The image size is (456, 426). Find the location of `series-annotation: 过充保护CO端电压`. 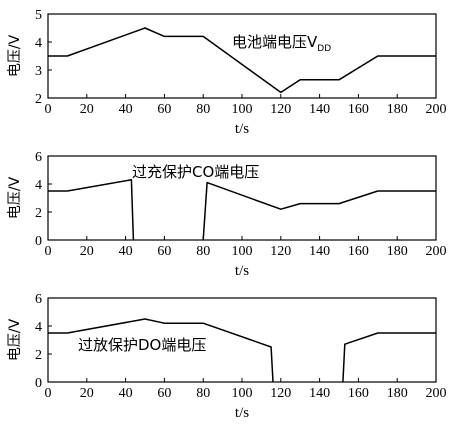

series-annotation: 过充保护CO端电压 is located at coordinates (195, 172).